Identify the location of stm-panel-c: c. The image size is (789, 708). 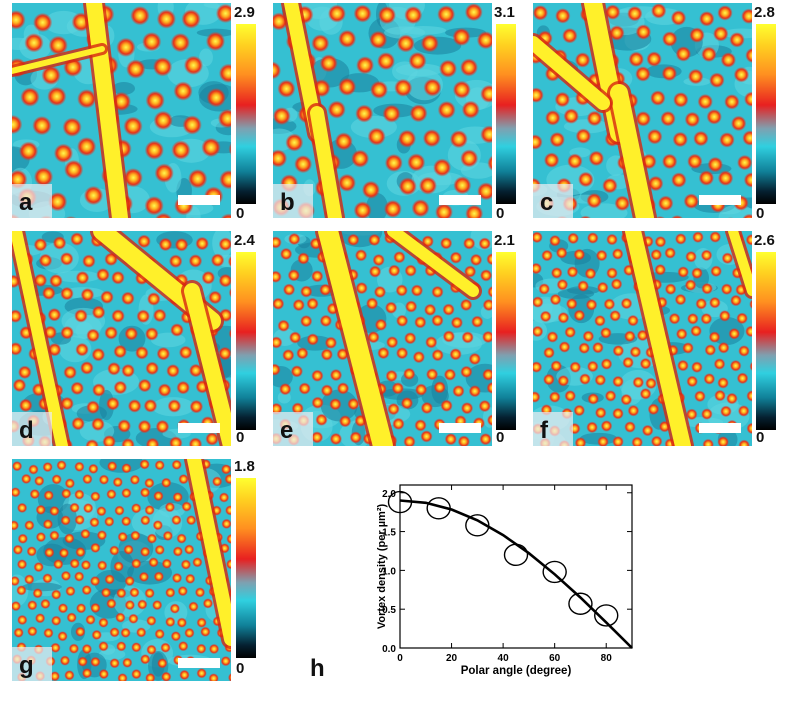
(642, 110).